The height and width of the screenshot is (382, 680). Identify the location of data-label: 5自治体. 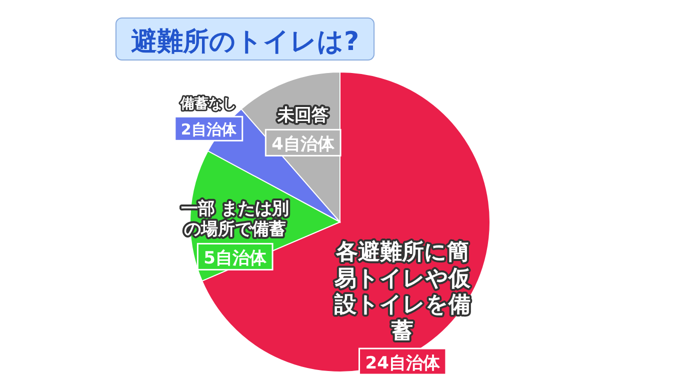
(236, 258).